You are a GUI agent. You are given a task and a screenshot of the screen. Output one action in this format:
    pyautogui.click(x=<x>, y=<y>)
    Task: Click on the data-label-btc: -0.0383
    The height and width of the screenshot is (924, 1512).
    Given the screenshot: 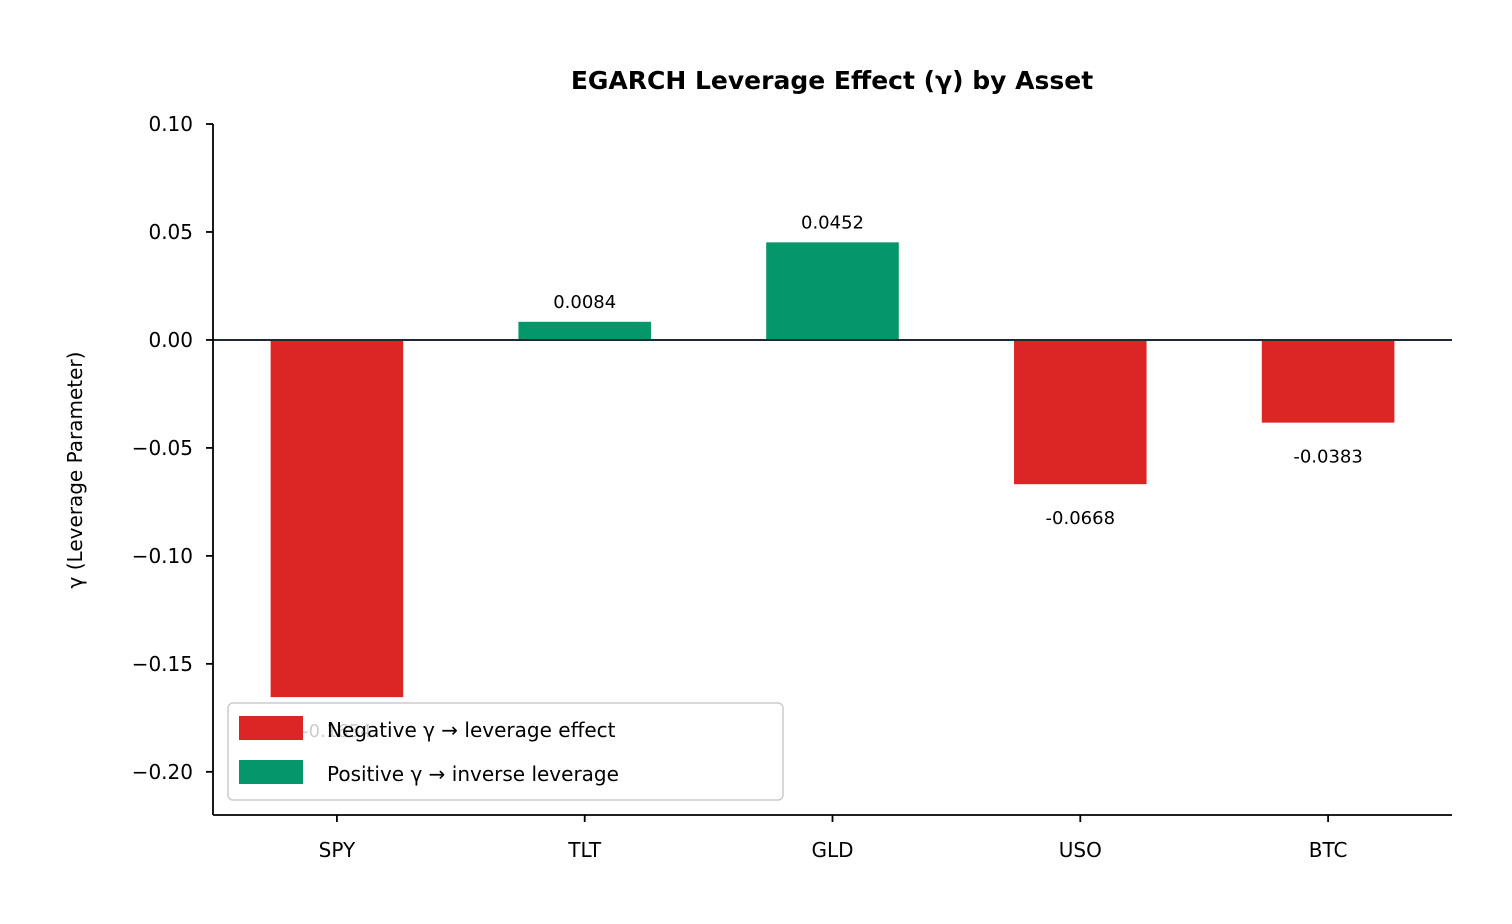 What is the action you would take?
    pyautogui.click(x=1327, y=457)
    